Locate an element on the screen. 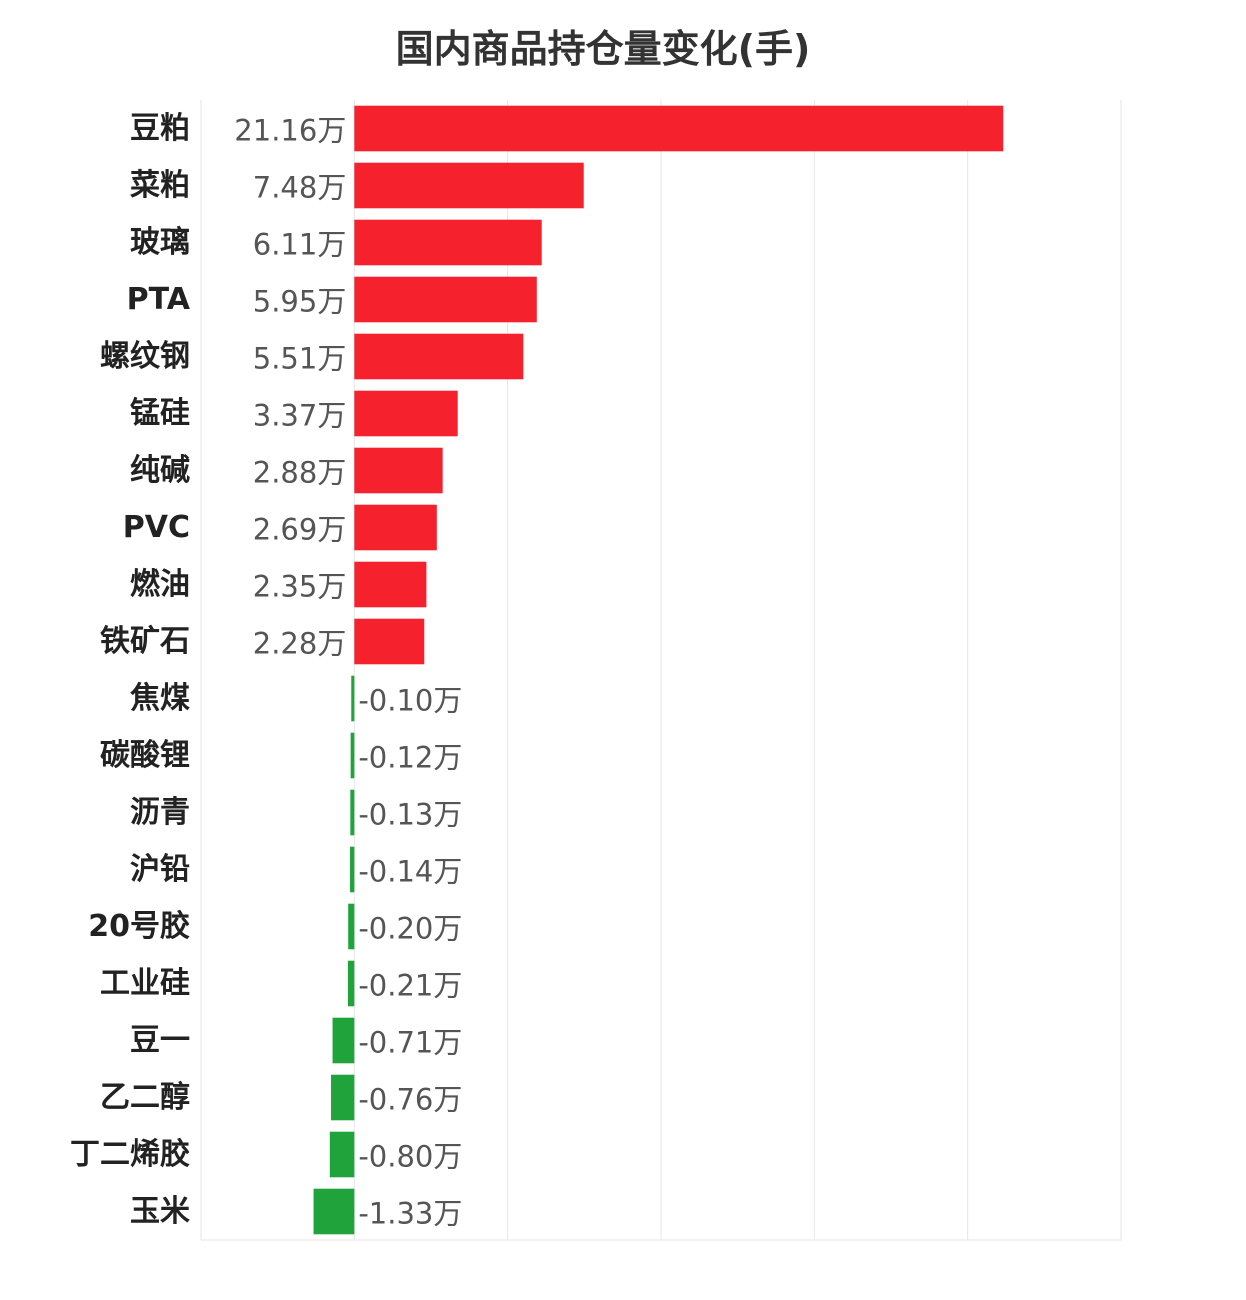  value-label: 6.11万 is located at coordinates (300, 245).